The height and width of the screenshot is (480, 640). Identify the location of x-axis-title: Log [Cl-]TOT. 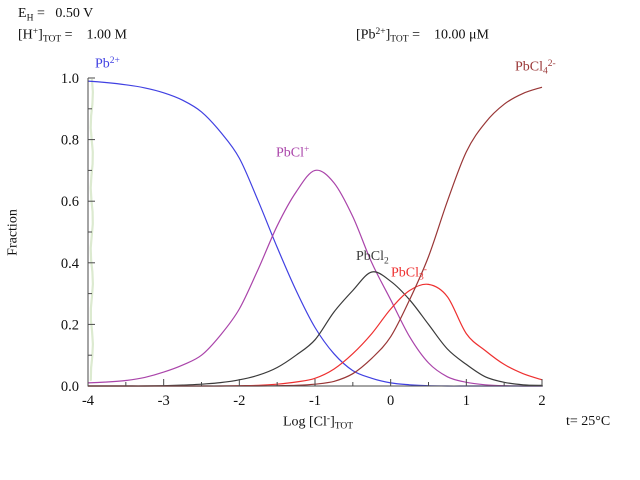
(318, 423).